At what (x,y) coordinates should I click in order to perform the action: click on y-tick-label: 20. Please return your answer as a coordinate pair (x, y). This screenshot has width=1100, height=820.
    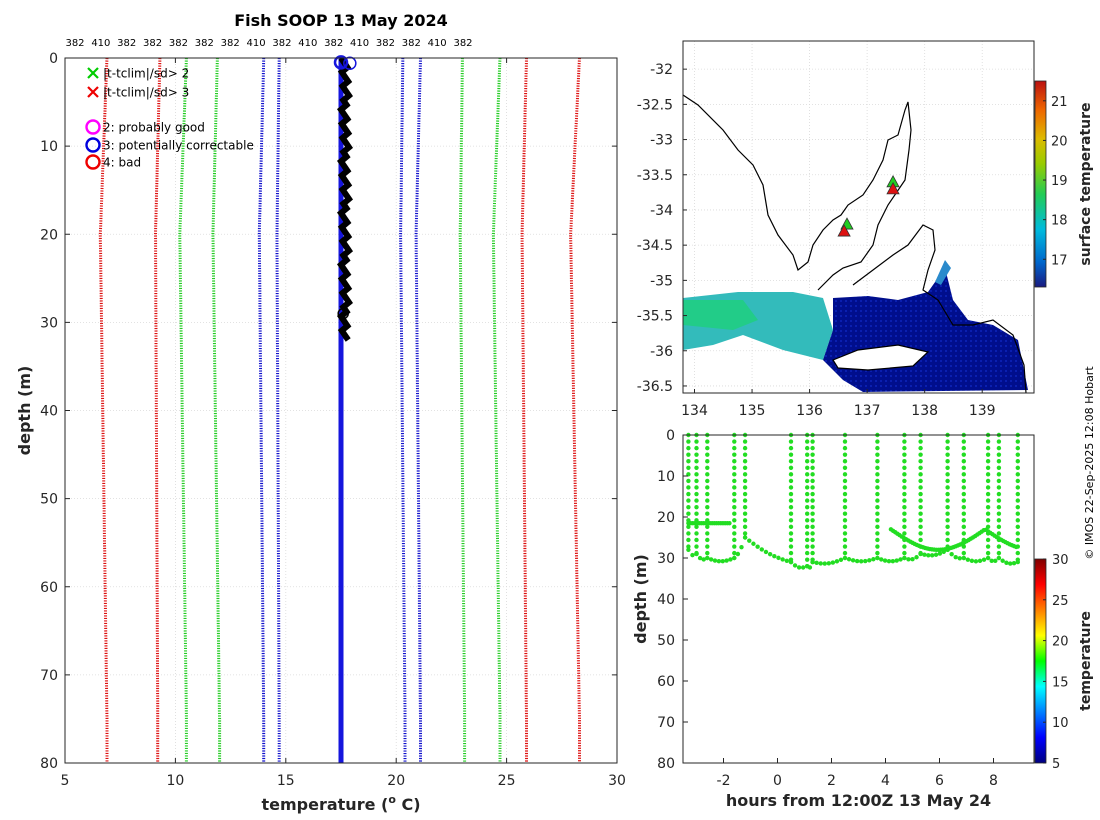
    Looking at the image, I should click on (49, 235).